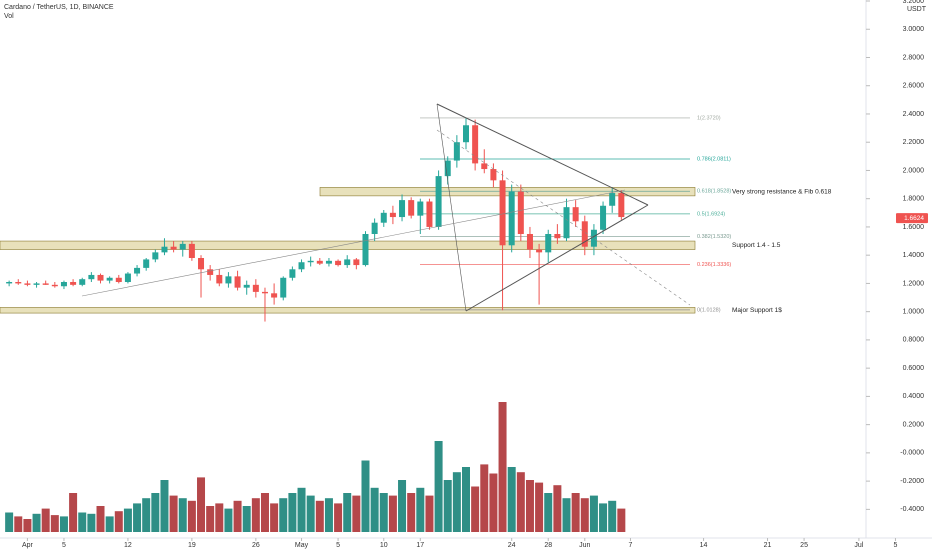 The height and width of the screenshot is (550, 932). Describe the element at coordinates (912, 453) in the screenshot. I see `y-tick-label: -0.0000` at that location.